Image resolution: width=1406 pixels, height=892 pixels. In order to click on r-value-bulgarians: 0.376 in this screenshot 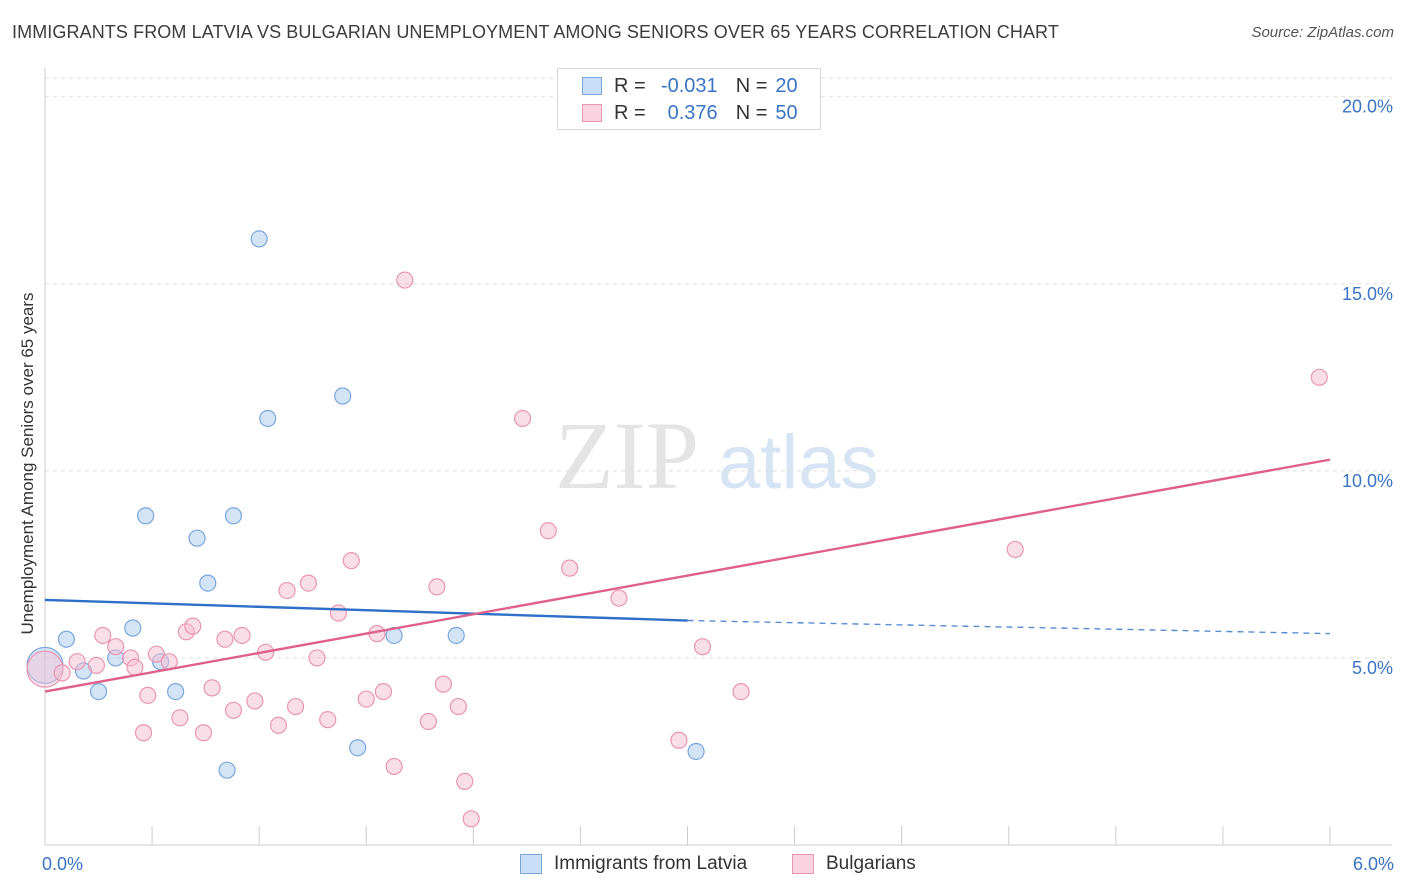, I will do `click(692, 112)`.